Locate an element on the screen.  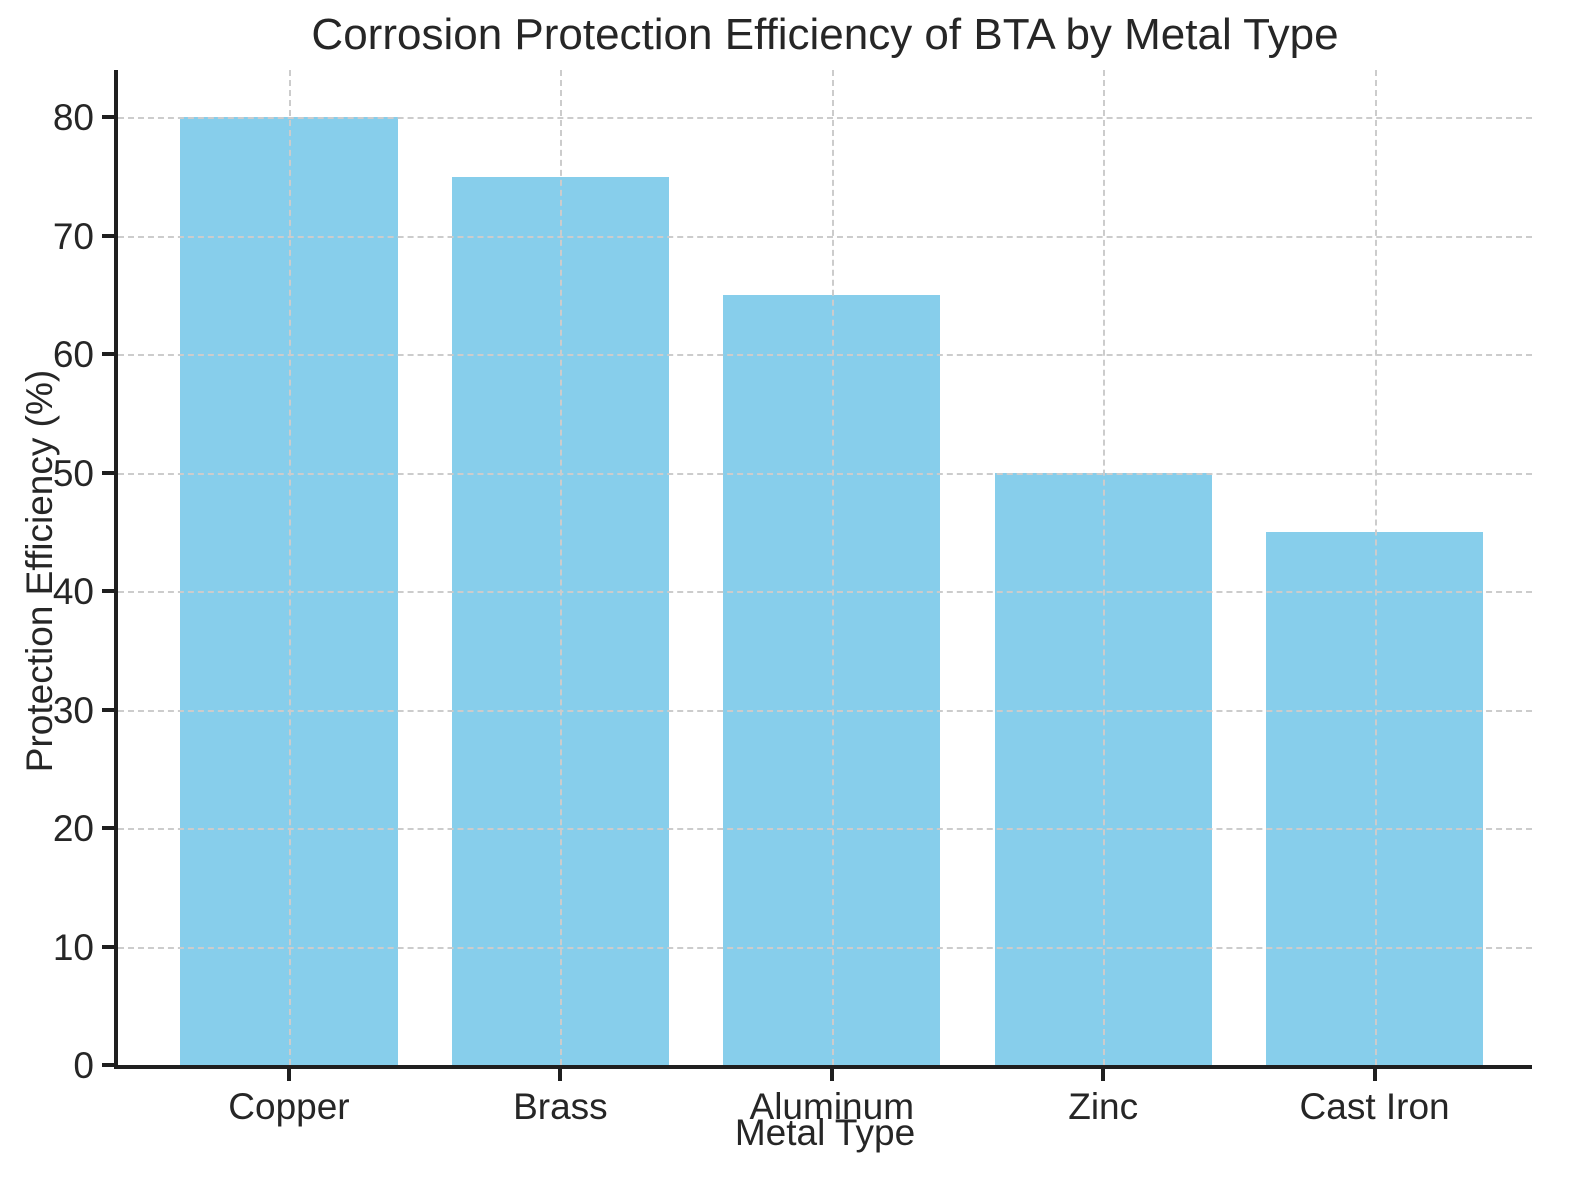
bar-brass is located at coordinates (560, 620).